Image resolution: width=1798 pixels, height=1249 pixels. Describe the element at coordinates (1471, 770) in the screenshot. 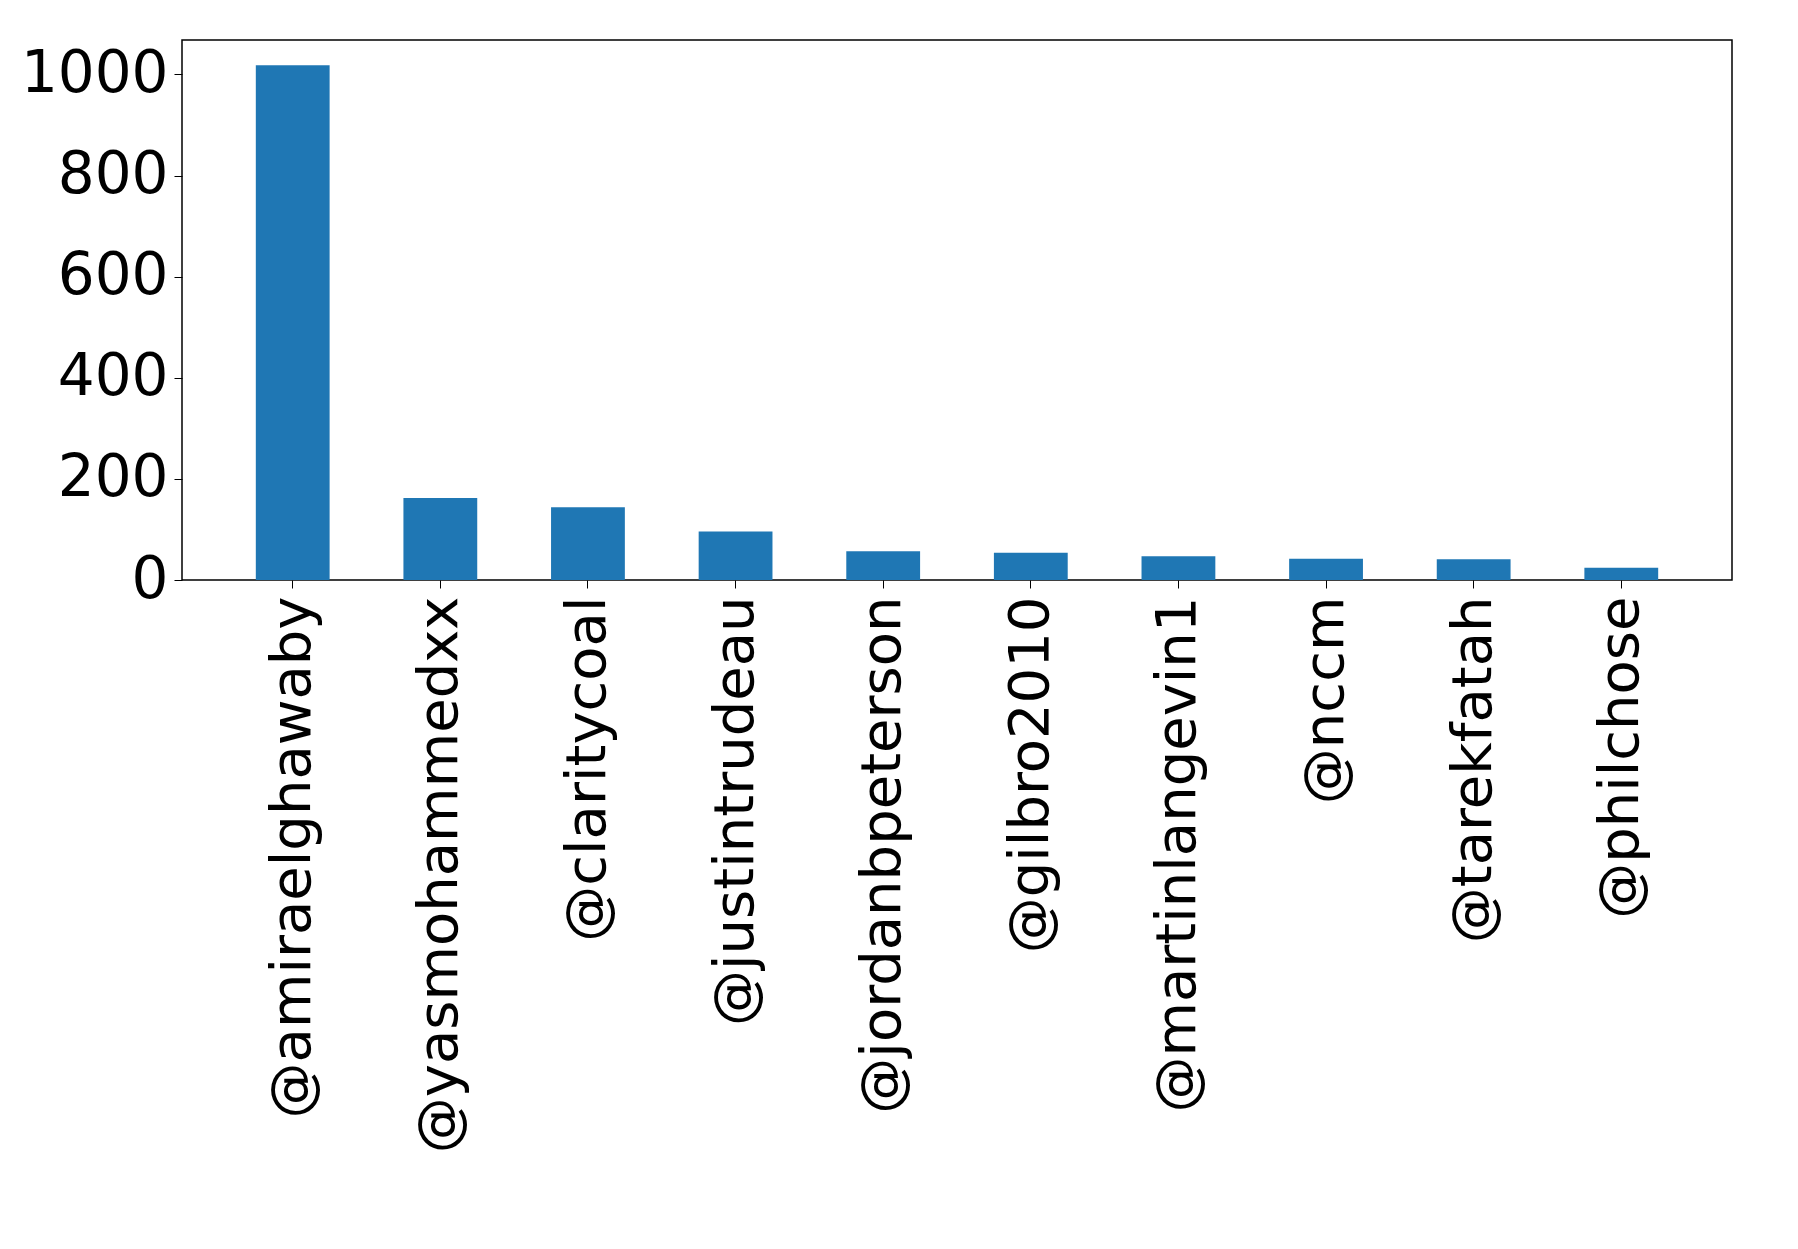

I see `x-tick-label: @tarekfatah` at that location.